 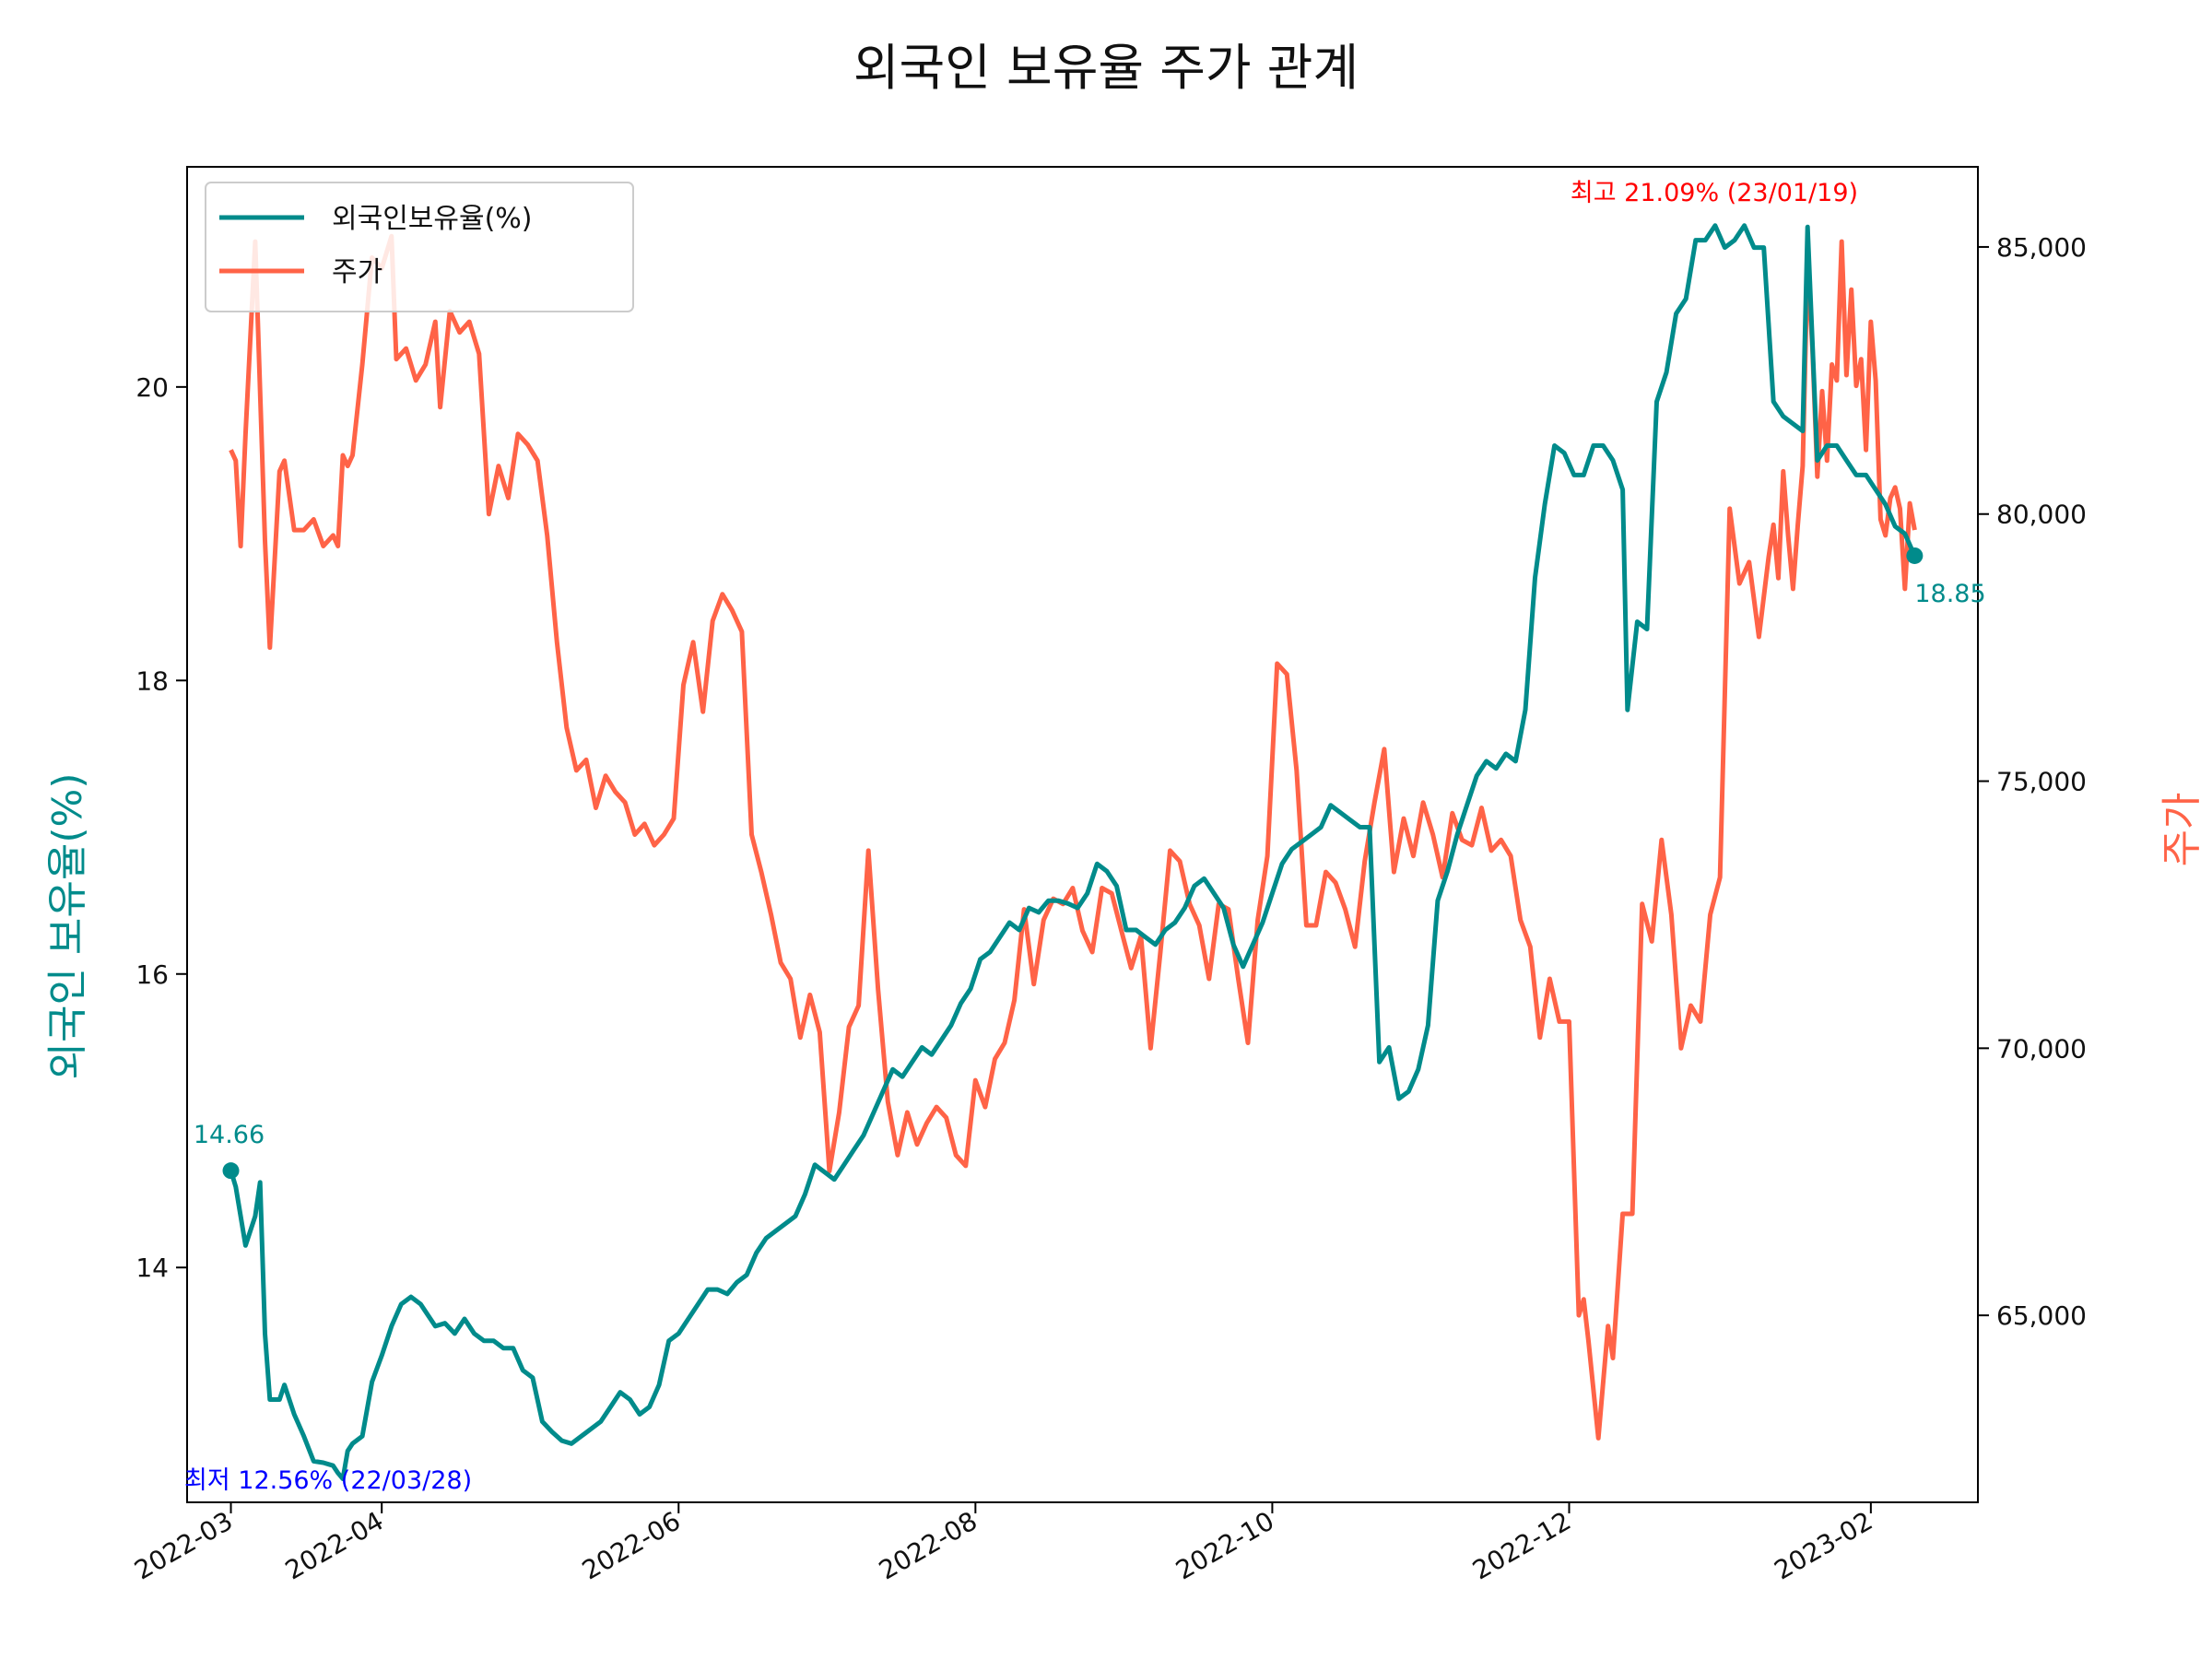 What do you see at coordinates (334, 1545) in the screenshot?
I see `x-tick-label: 2022-04` at bounding box center [334, 1545].